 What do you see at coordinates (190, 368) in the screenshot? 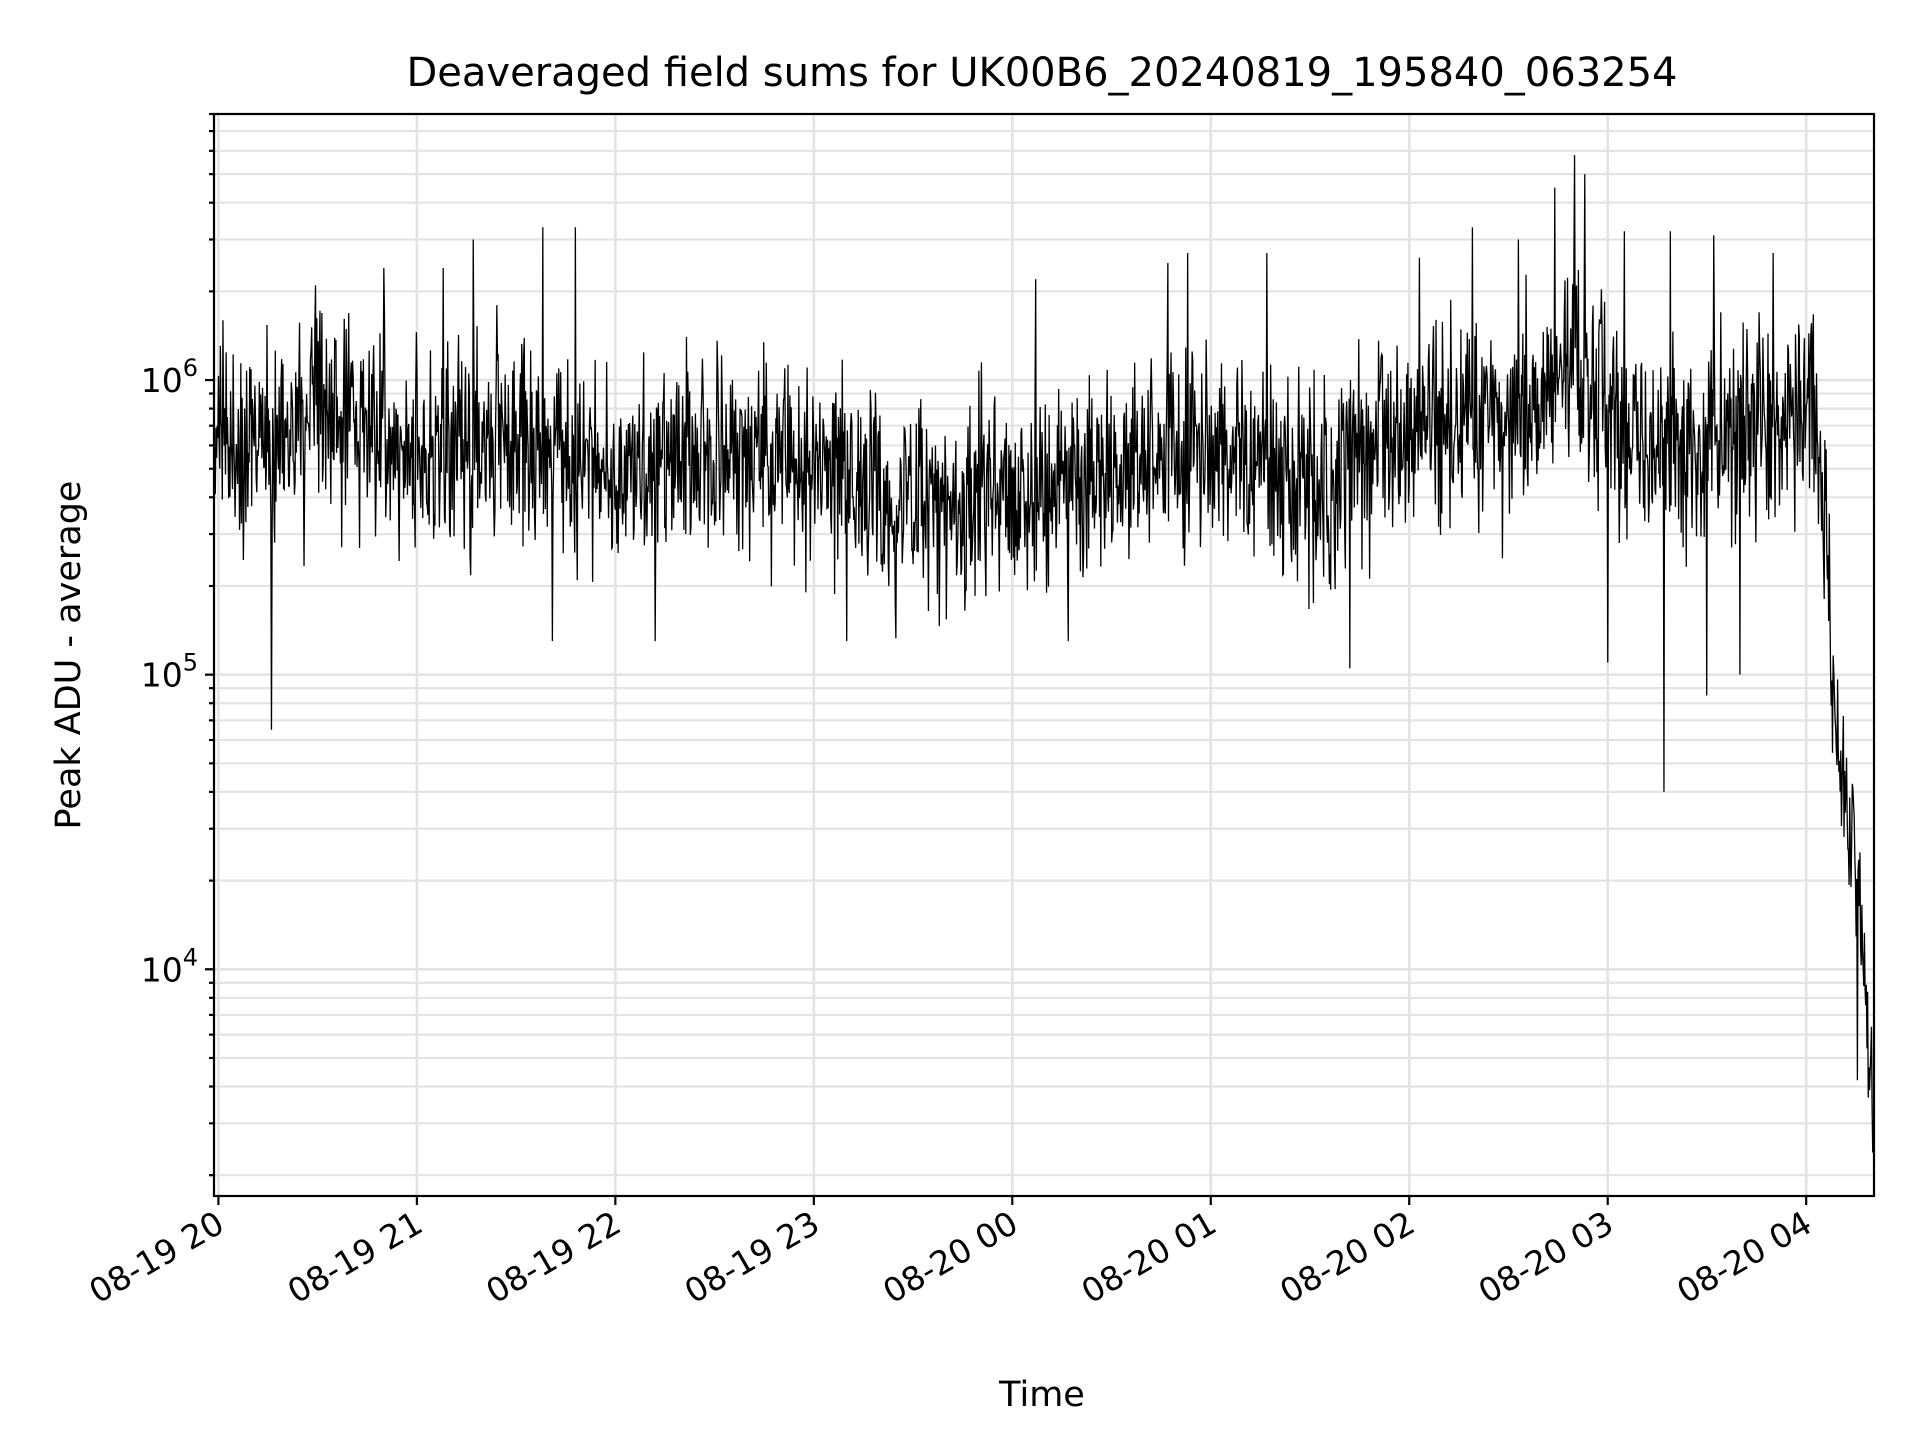
I see `y-tick-exponent: 6` at bounding box center [190, 368].